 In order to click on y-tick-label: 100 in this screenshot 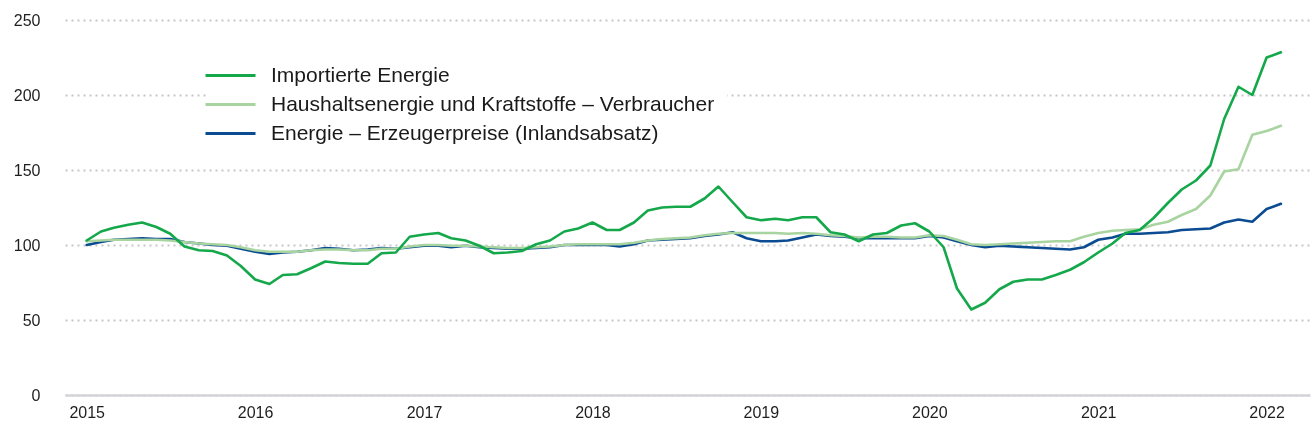, I will do `click(27, 245)`.